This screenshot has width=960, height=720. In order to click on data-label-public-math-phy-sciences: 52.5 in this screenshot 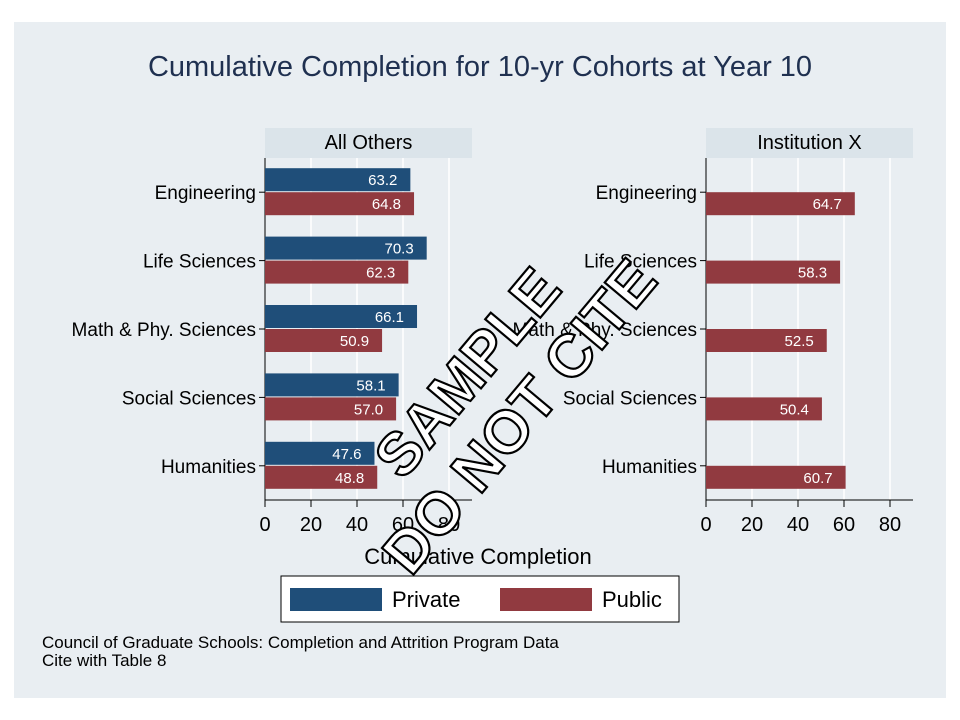, I will do `click(799, 341)`.